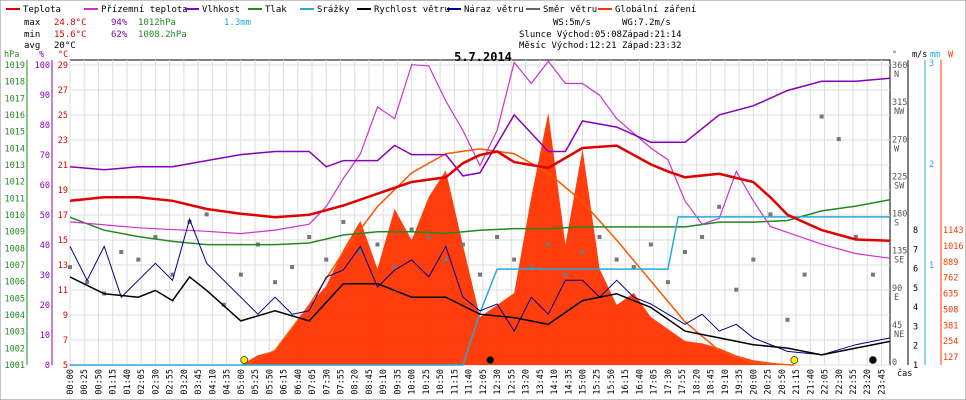 The width and height of the screenshot is (966, 400). I want to click on x-tick-label: 00:00, so click(71, 382).